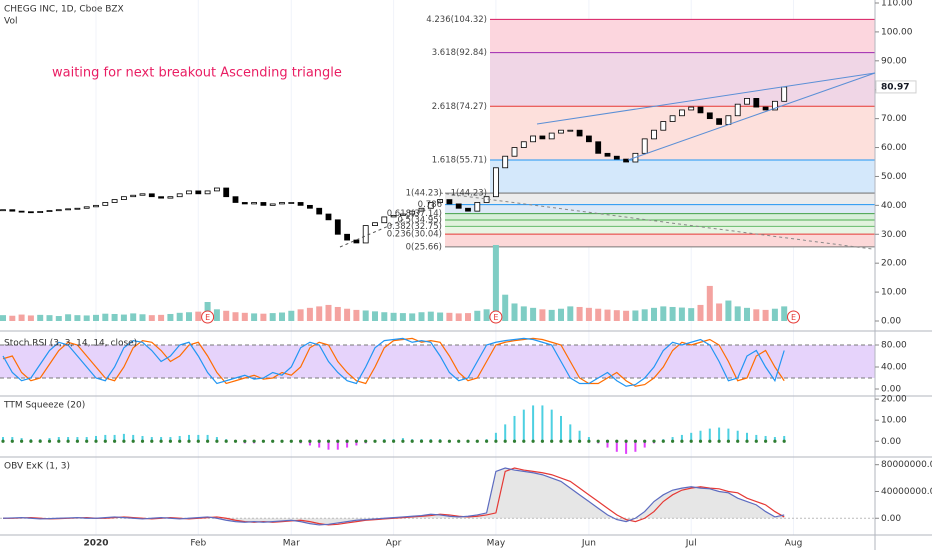 This screenshot has width=932, height=550. I want to click on y-tick-label: 0.00, so click(891, 442).